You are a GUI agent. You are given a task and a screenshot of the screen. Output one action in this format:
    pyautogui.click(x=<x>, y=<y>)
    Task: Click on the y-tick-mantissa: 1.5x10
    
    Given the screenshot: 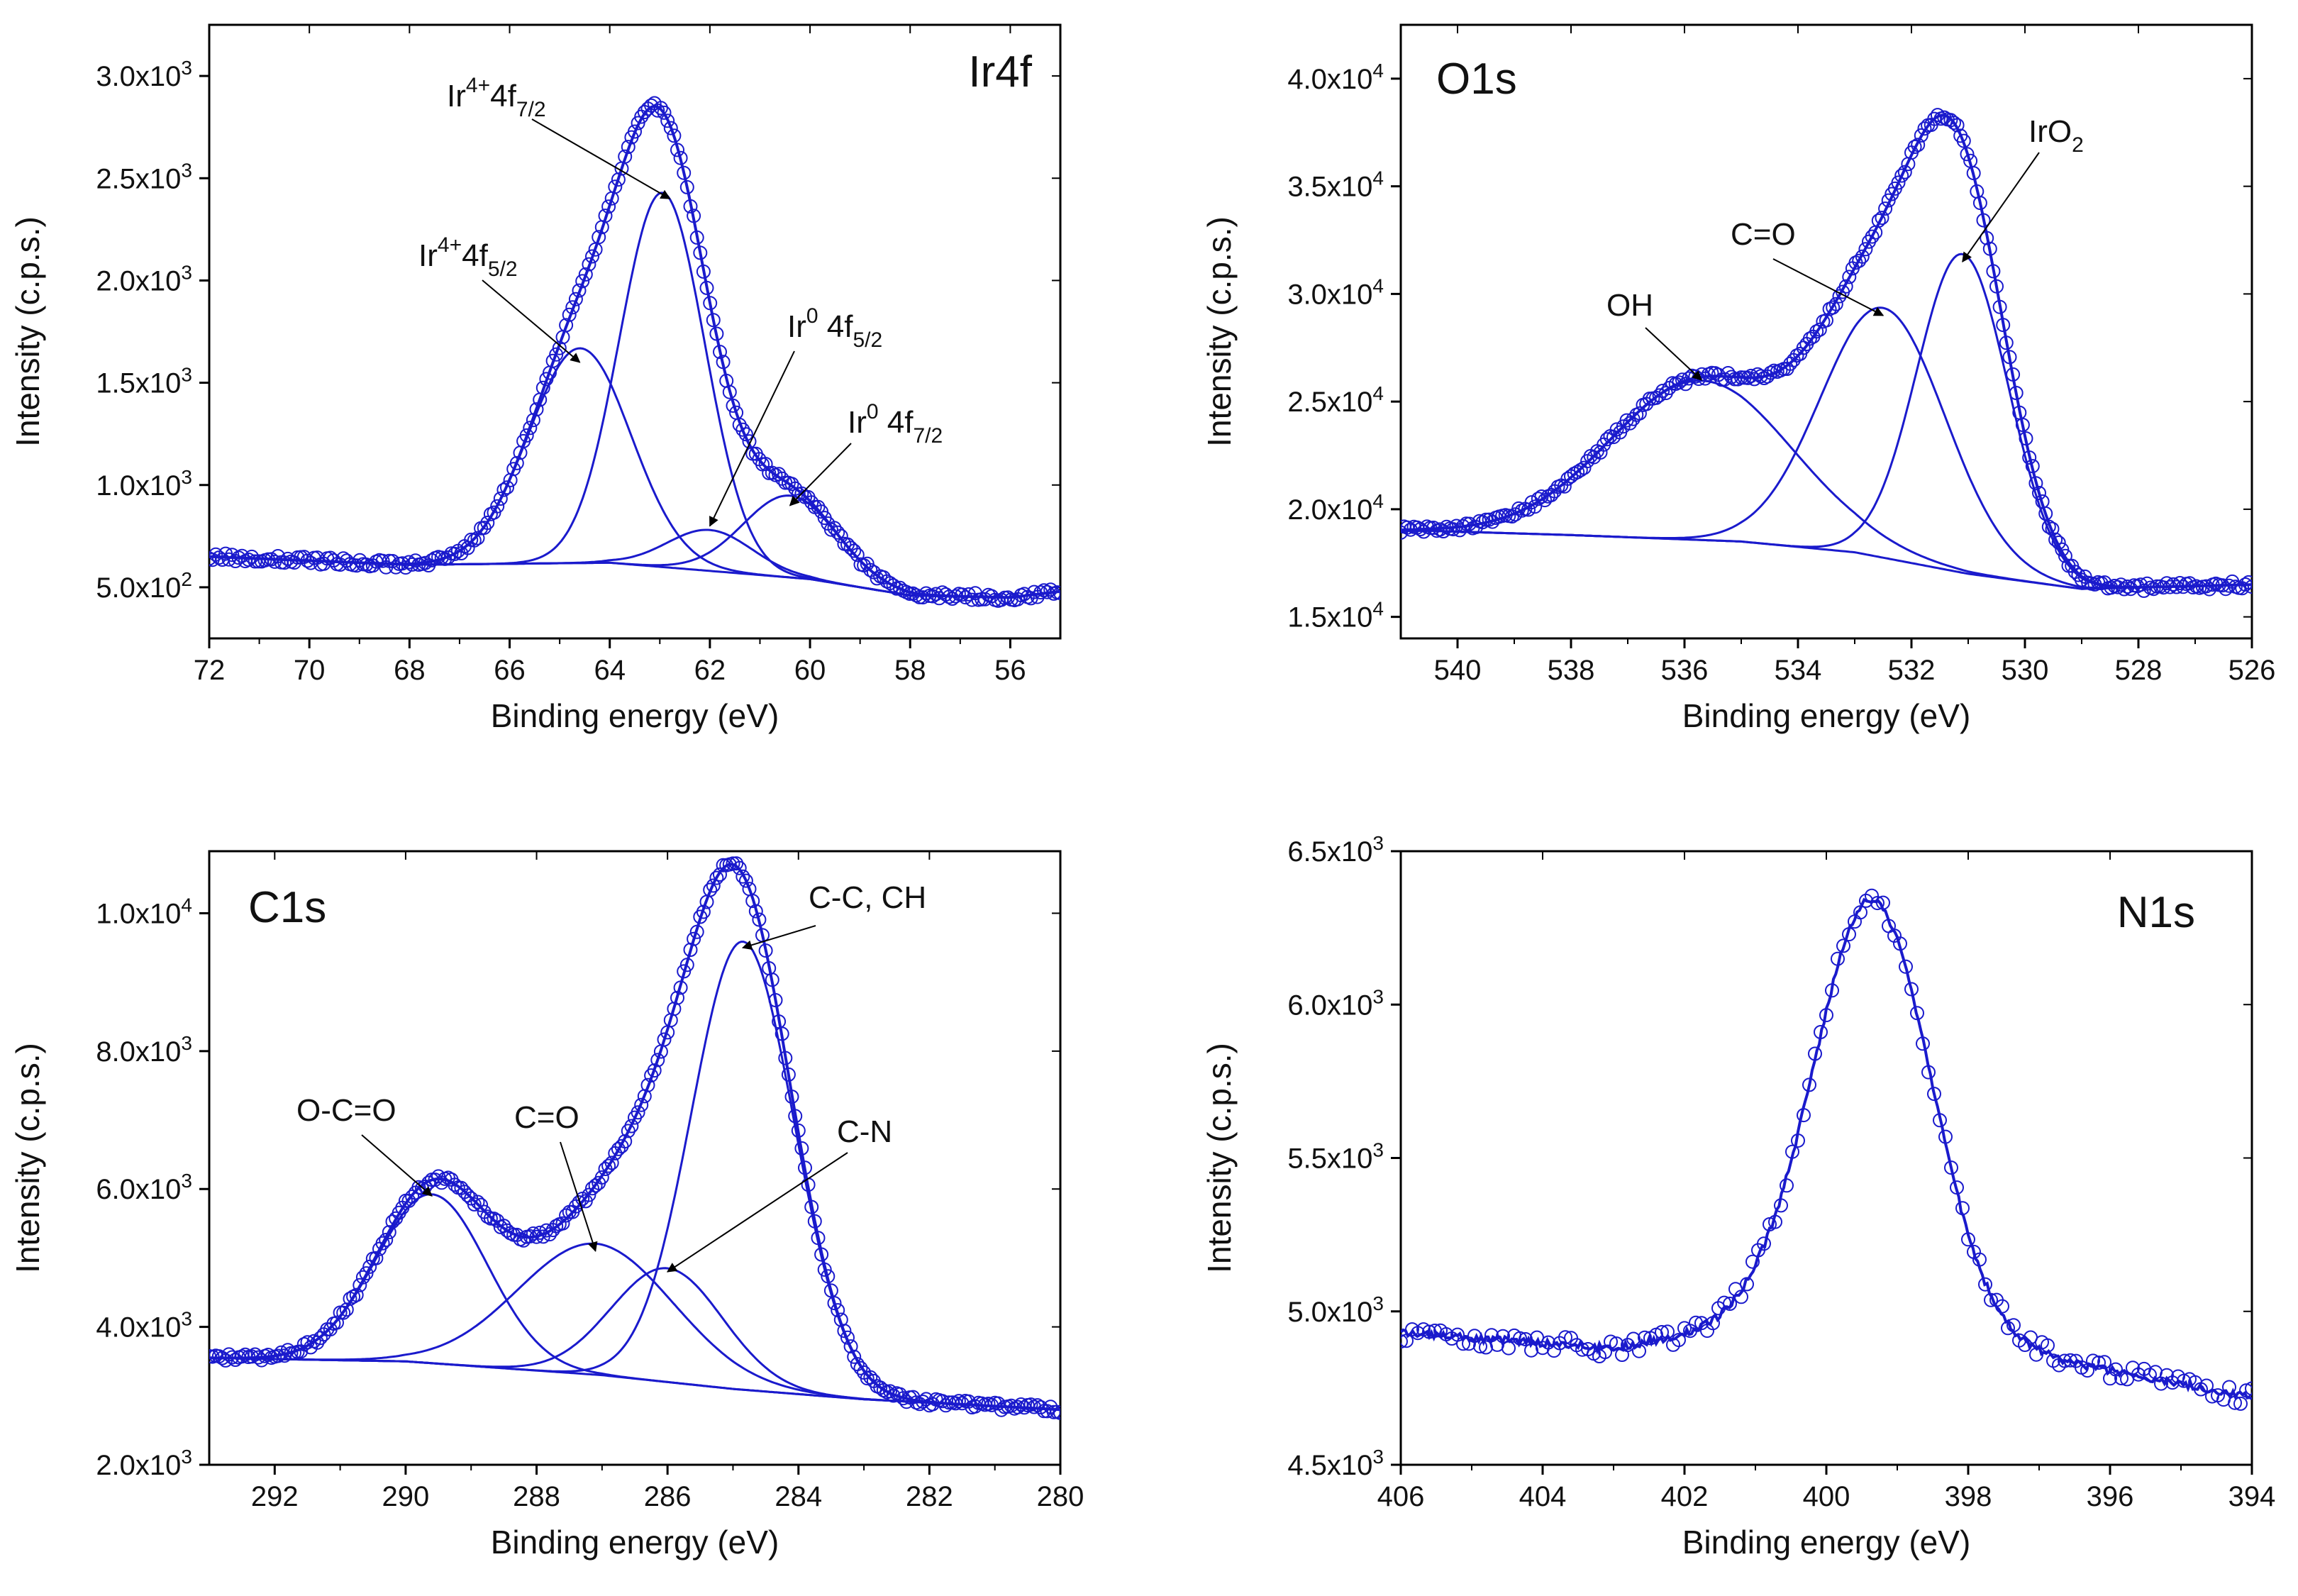 What is the action you would take?
    pyautogui.click(x=138, y=383)
    